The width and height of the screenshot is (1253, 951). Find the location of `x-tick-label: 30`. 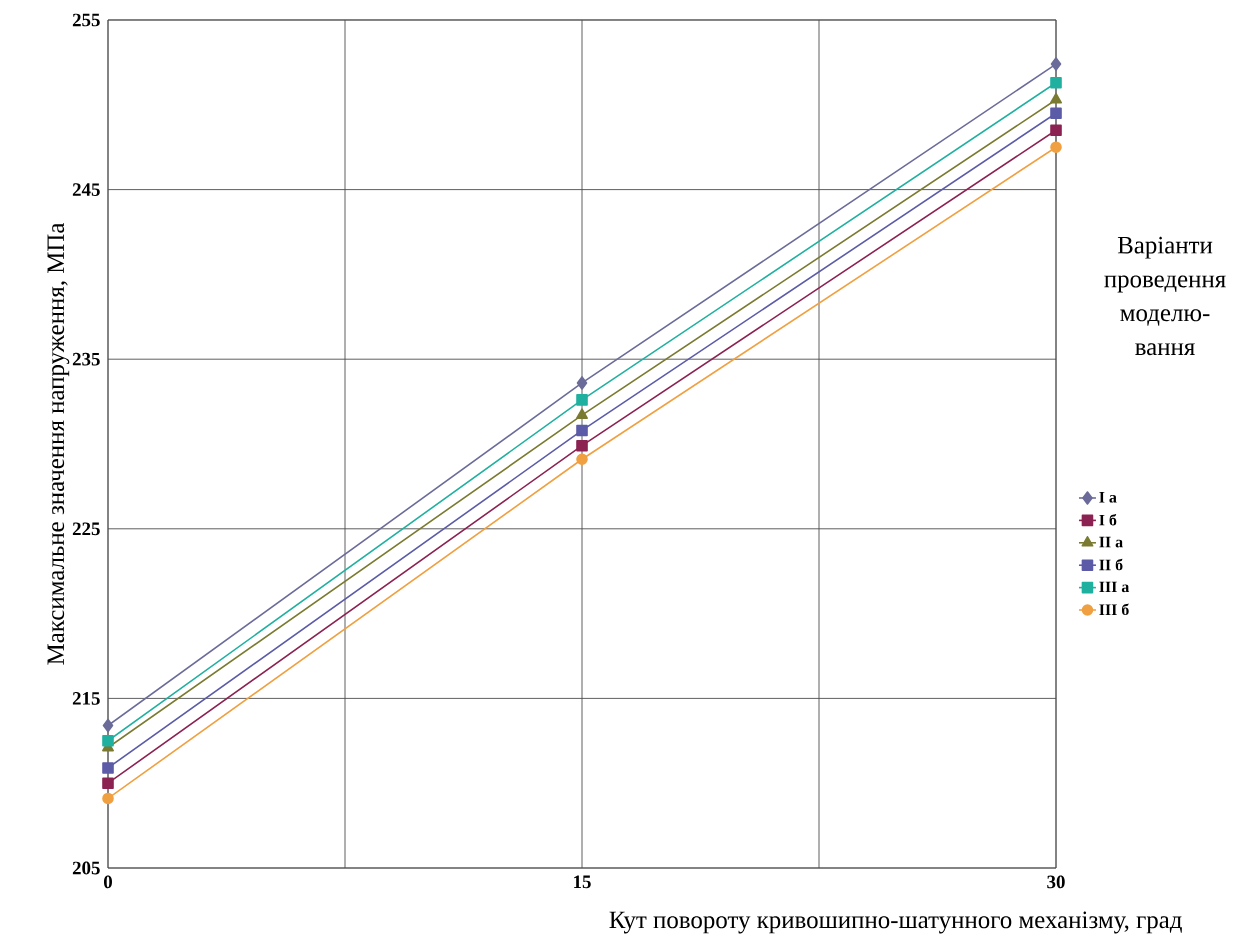

x-tick-label: 30 is located at coordinates (1056, 882).